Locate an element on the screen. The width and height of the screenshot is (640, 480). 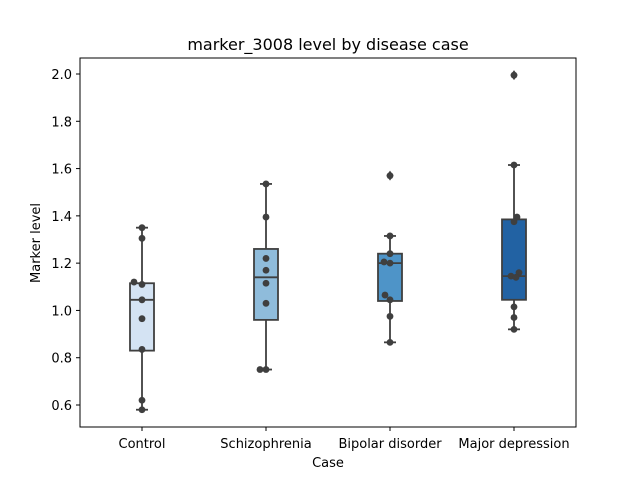
points-bipolar-disorder is located at coordinates (387, 259).